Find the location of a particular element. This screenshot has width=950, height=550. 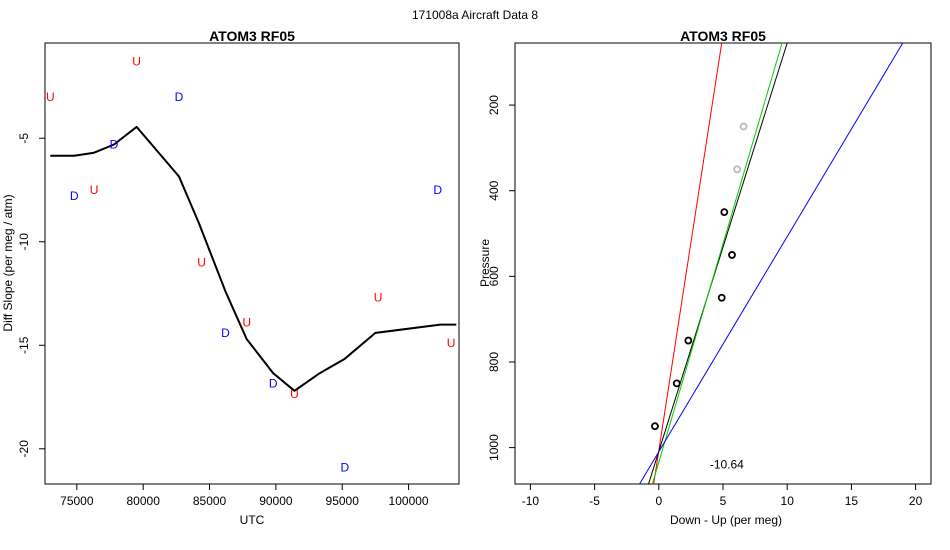

x-tick-label: 95000 is located at coordinates (343, 501).